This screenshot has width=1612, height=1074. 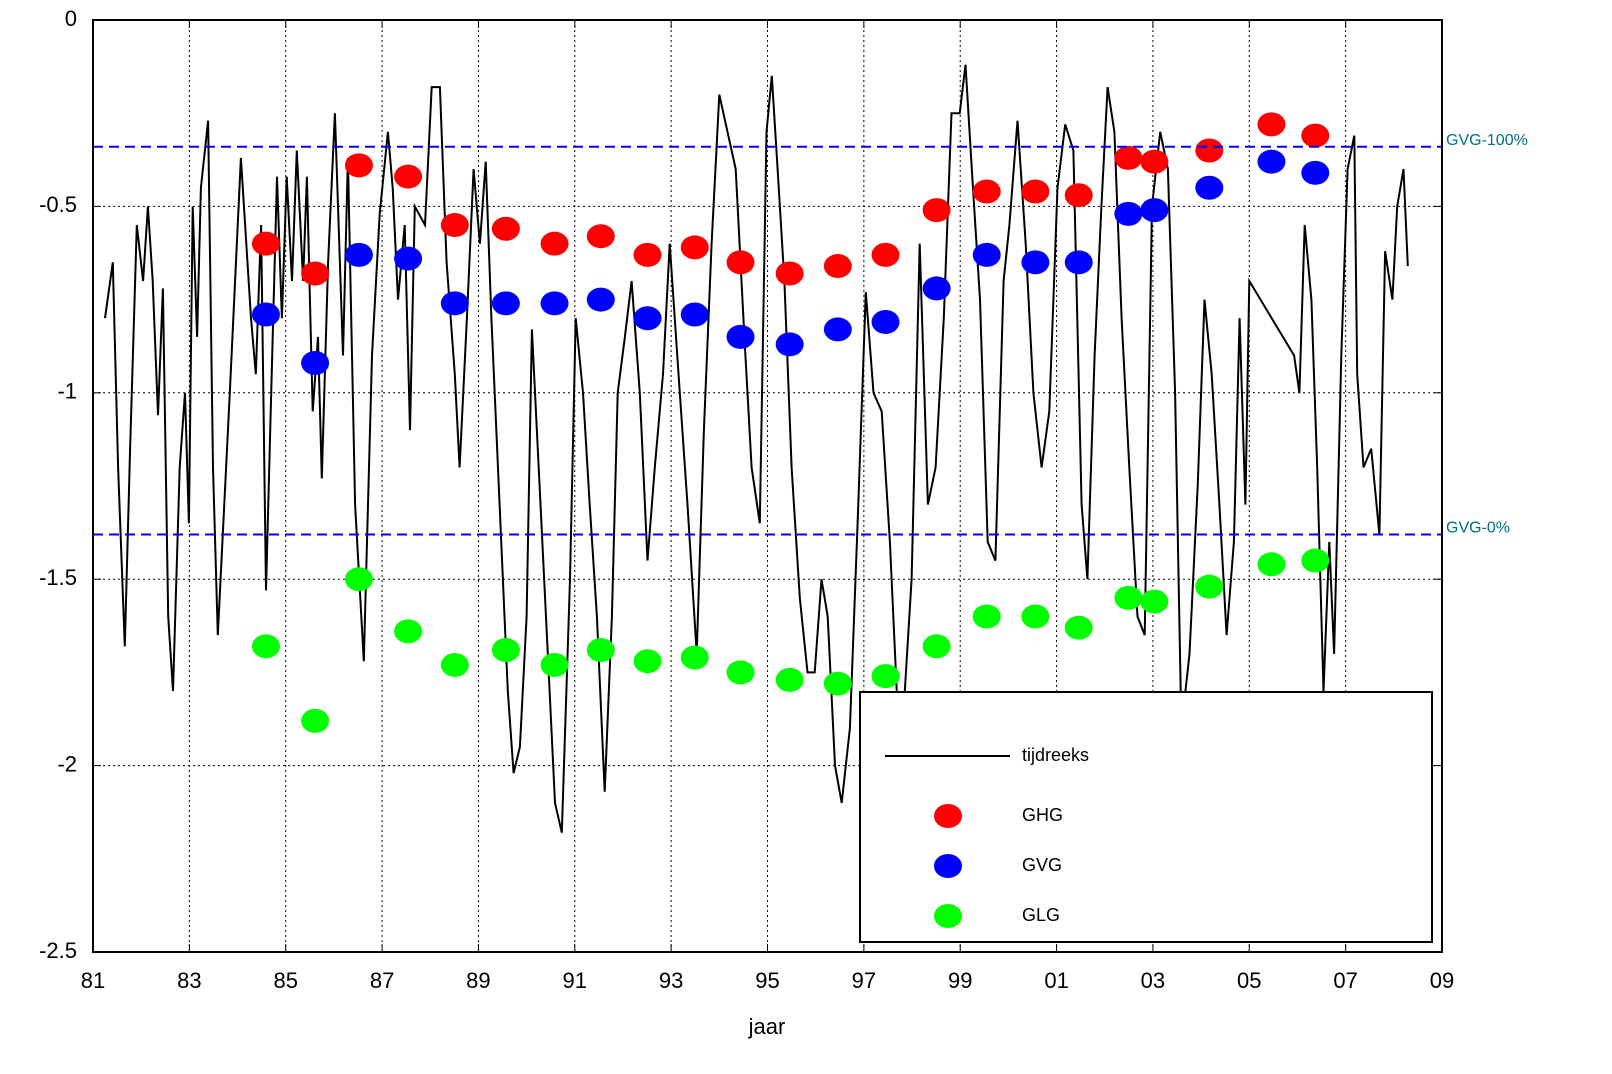 What do you see at coordinates (1442, 980) in the screenshot?
I see `x-tick-label: 09` at bounding box center [1442, 980].